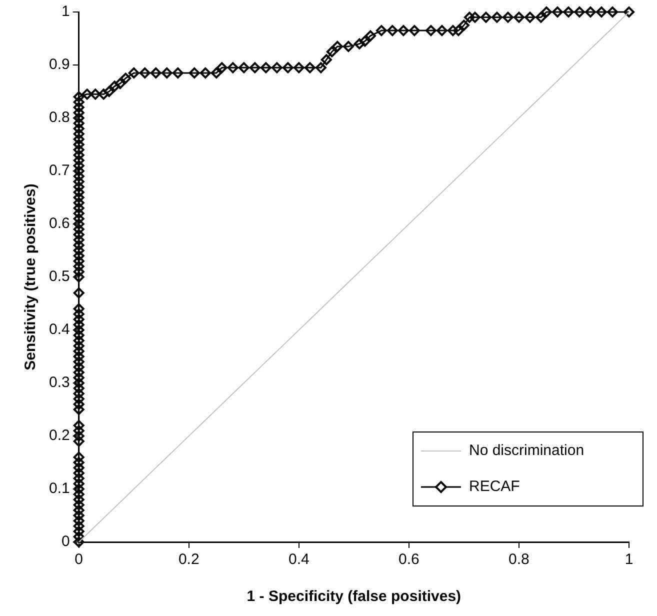 Image resolution: width=657 pixels, height=616 pixels. What do you see at coordinates (629, 559) in the screenshot?
I see `x-tick-label: 1` at bounding box center [629, 559].